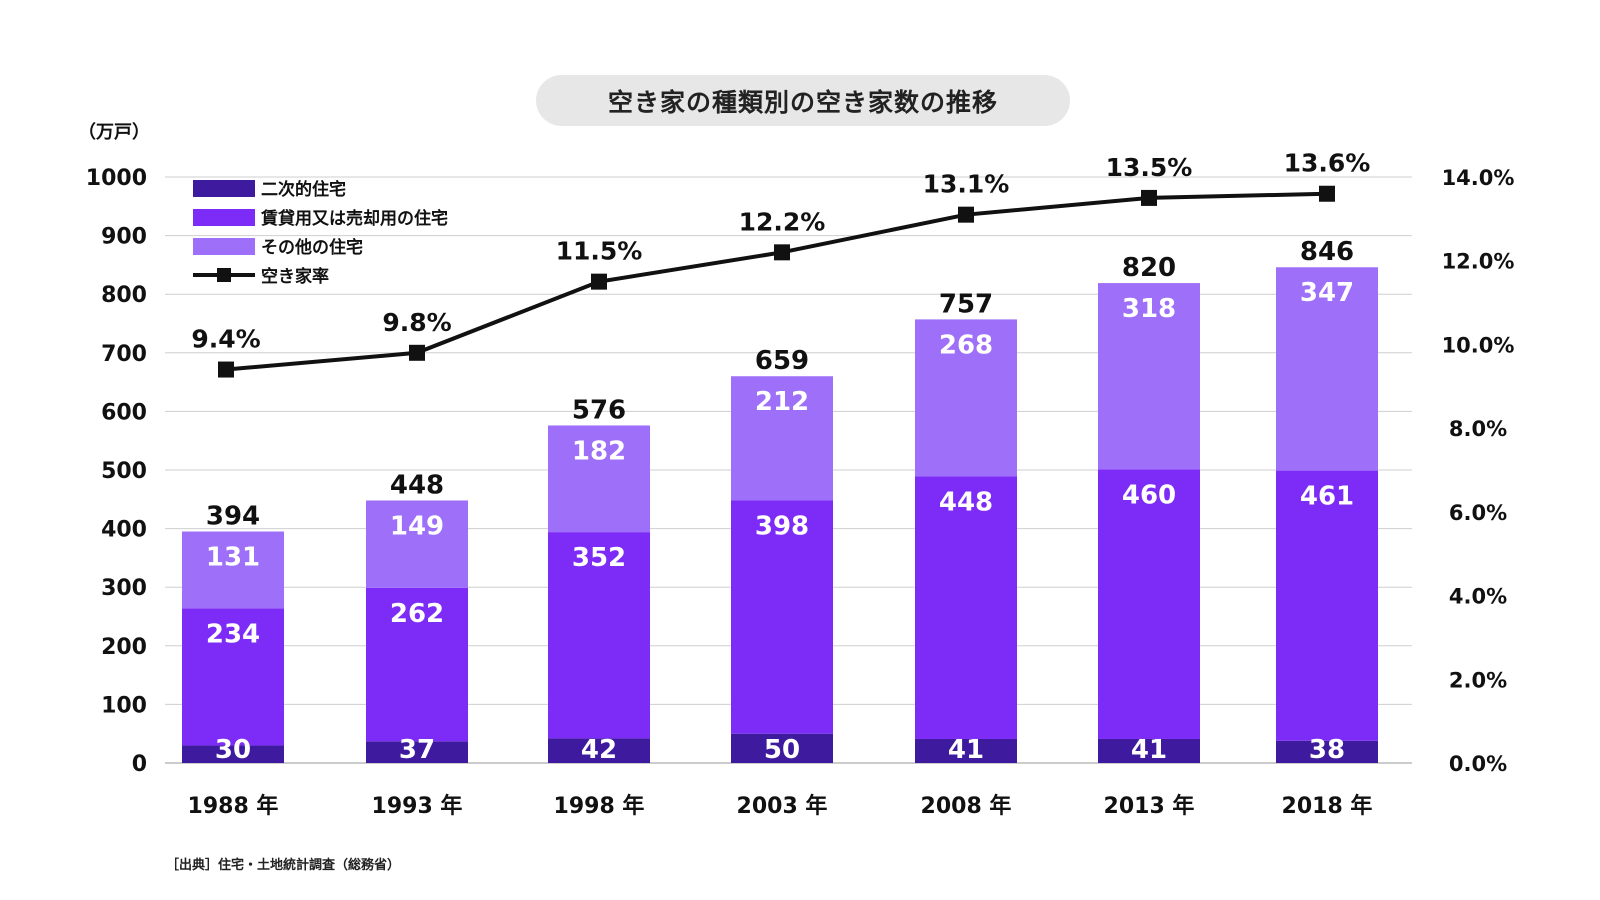  What do you see at coordinates (782, 526) in the screenshot?
I see `data-label: 398` at bounding box center [782, 526].